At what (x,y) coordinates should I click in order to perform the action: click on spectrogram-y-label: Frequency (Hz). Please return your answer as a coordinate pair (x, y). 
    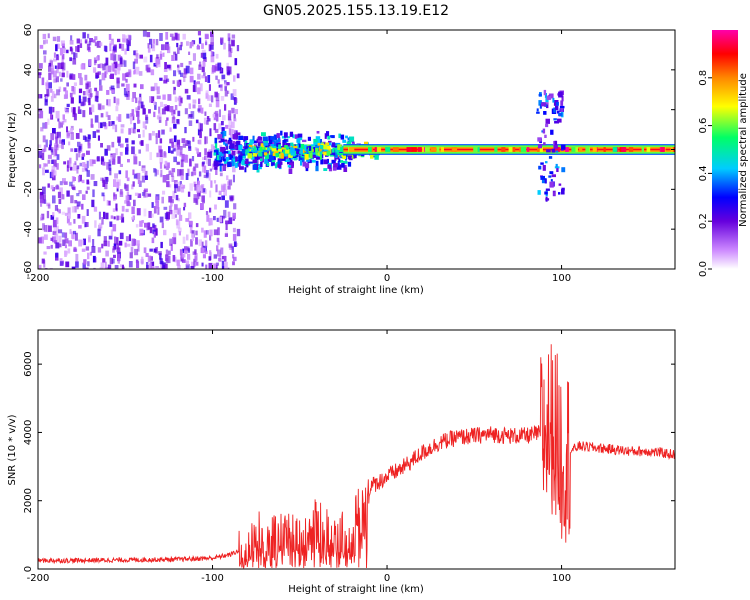
    Looking at the image, I should click on (12, 150).